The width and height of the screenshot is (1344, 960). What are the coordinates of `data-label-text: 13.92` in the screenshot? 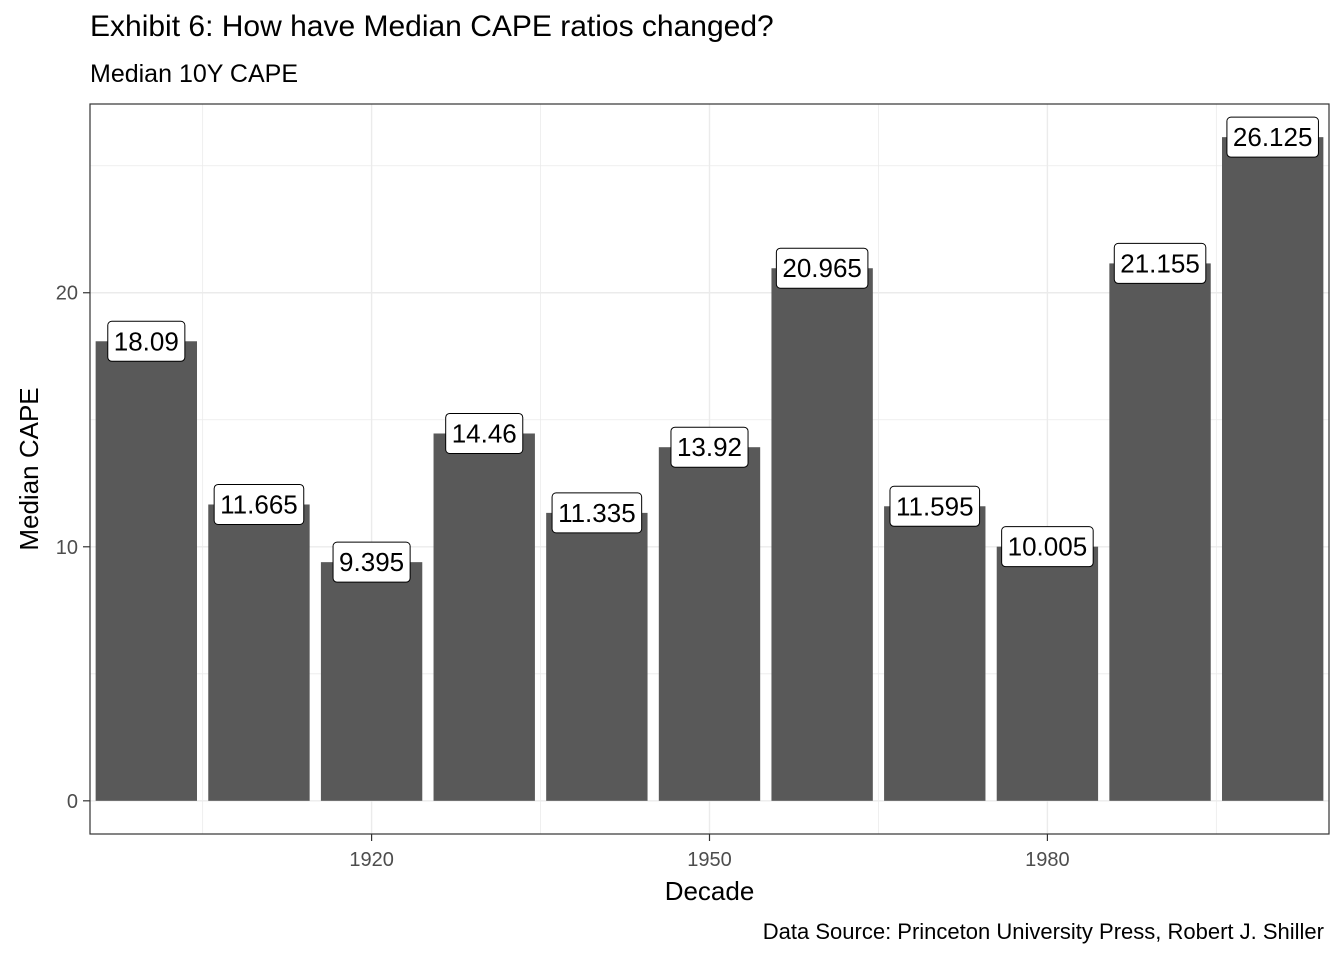 It's located at (709, 447).